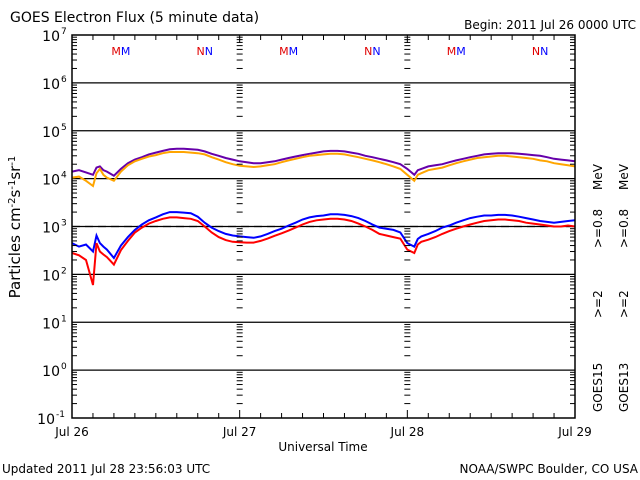 The image size is (640, 480). Describe the element at coordinates (15, 193) in the screenshot. I see `ylabel-mid1: s` at that location.